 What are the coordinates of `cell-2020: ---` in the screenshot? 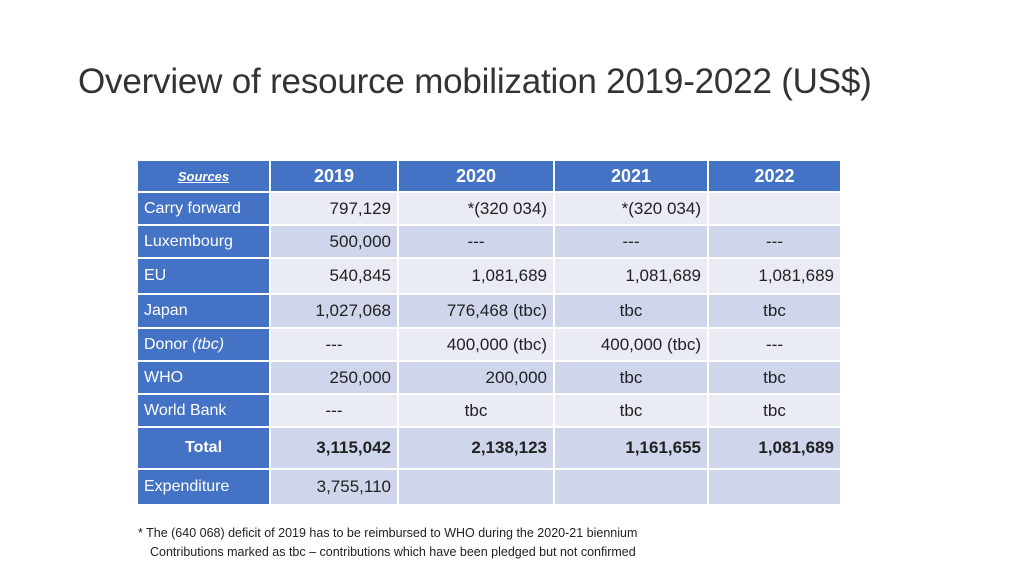 It's located at (476, 241).